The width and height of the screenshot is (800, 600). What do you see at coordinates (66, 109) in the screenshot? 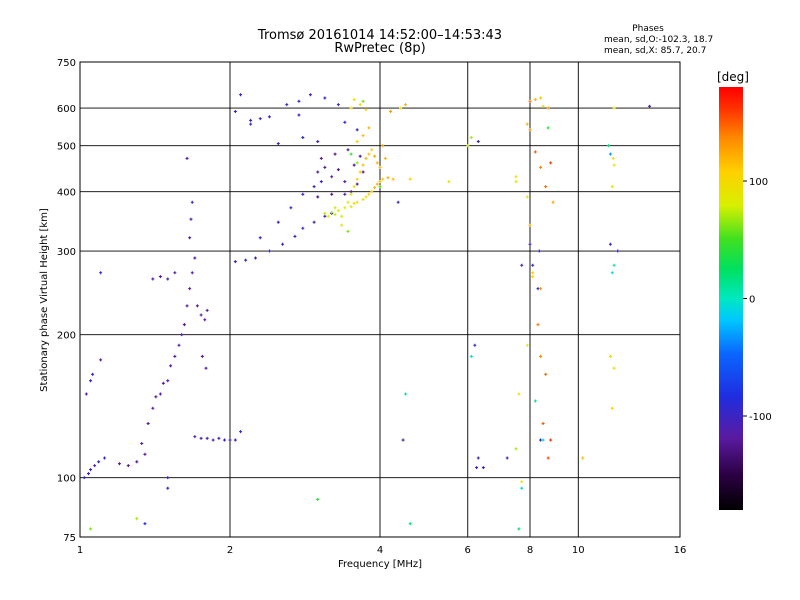
I see `y-tick-label: 600` at bounding box center [66, 109].